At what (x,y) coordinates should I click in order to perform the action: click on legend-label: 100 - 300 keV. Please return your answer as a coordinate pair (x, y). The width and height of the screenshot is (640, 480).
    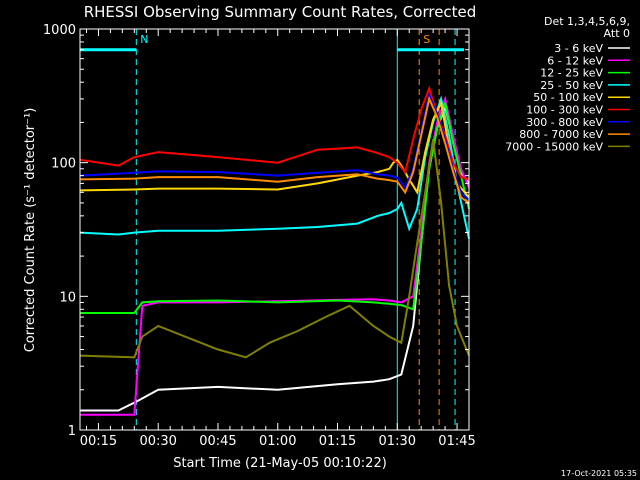
    Looking at the image, I should click on (564, 110).